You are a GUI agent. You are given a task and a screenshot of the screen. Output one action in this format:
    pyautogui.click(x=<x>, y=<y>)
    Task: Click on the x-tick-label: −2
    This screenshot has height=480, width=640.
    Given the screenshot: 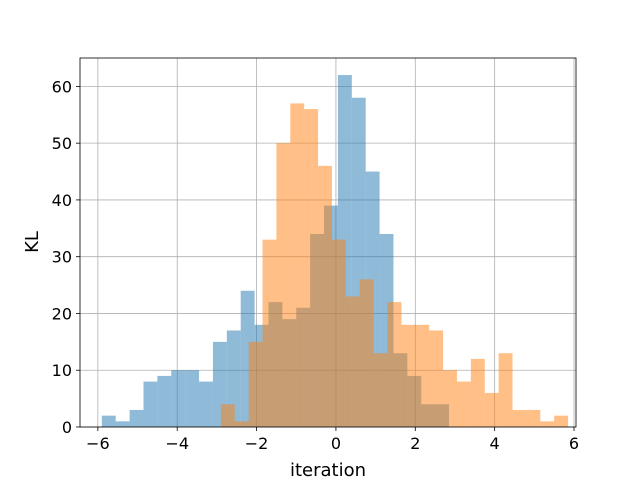 What is the action you would take?
    pyautogui.click(x=257, y=443)
    